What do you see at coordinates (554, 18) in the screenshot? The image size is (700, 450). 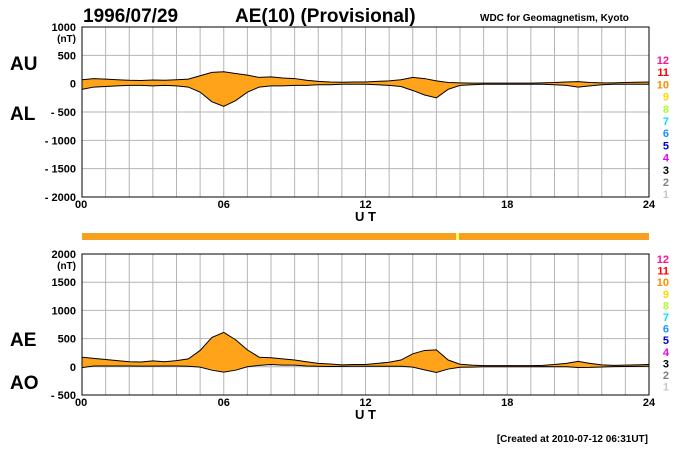 I see `source-label: WDC for Geomagnetism, Kyoto` at bounding box center [554, 18].